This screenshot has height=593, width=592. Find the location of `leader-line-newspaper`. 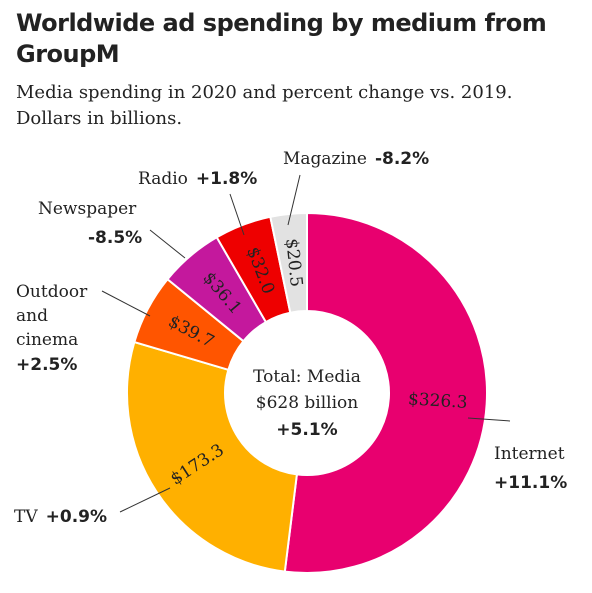

leader-line-newspaper is located at coordinates (167, 244).